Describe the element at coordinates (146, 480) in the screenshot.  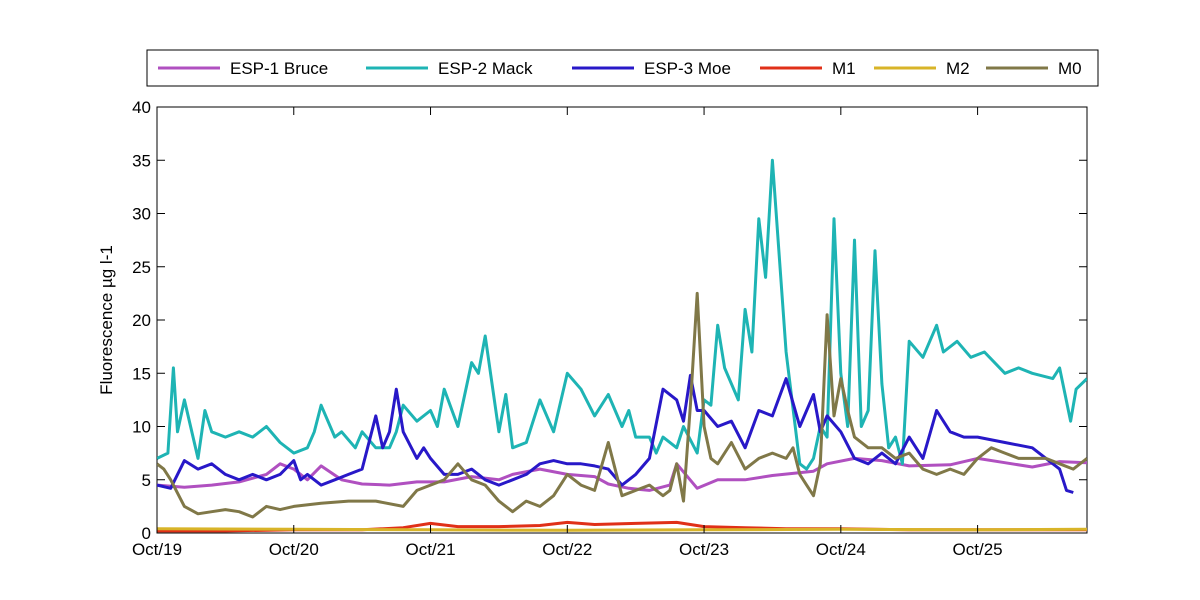
I see `y-tick-label: 5` at that location.